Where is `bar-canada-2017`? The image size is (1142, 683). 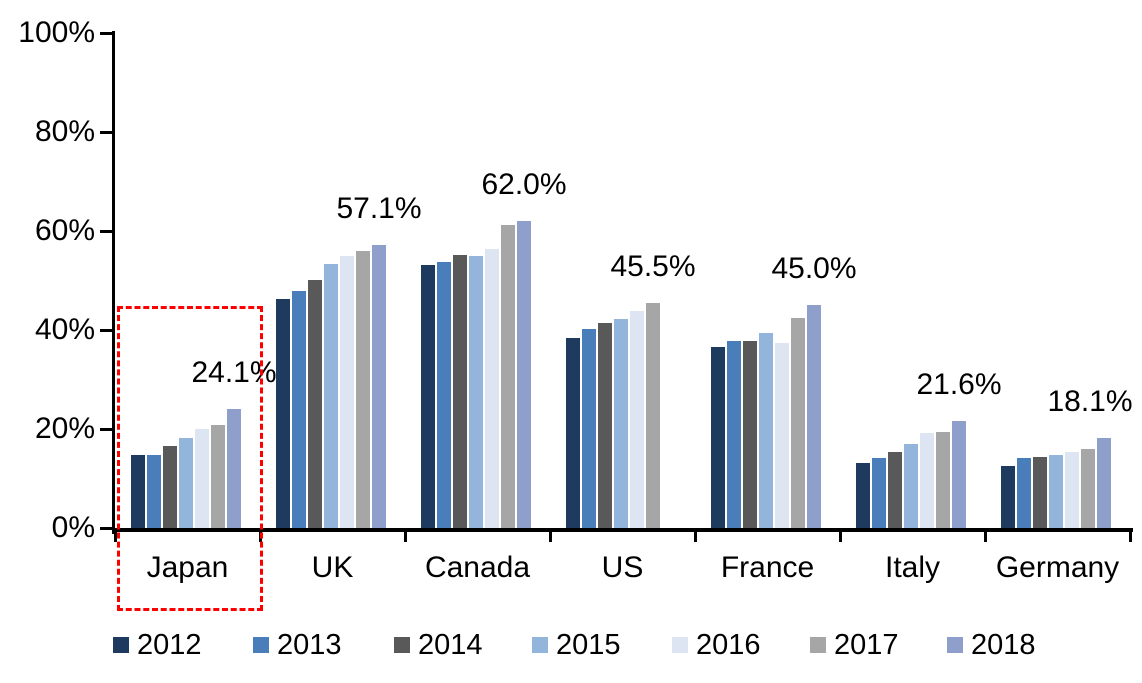
bar-canada-2017 is located at coordinates (508, 376).